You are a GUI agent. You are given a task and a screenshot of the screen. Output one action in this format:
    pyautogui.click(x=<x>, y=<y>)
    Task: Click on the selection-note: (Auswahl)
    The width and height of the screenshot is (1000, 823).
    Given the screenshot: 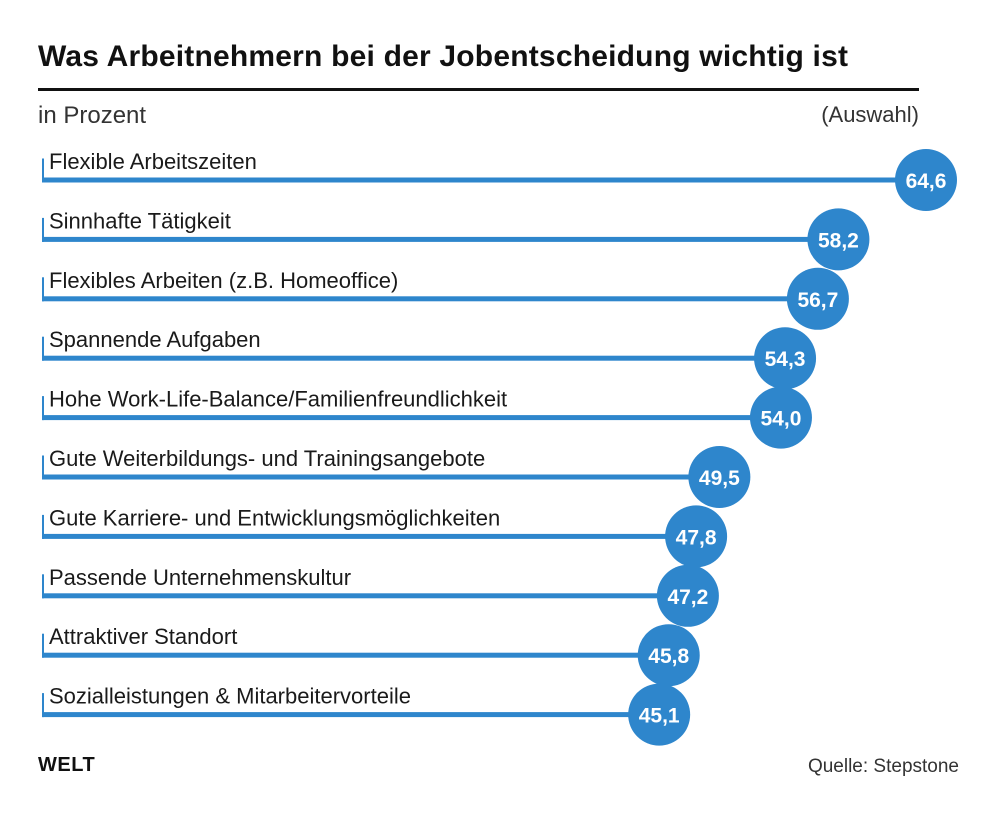 What is the action you would take?
    pyautogui.click(x=870, y=114)
    